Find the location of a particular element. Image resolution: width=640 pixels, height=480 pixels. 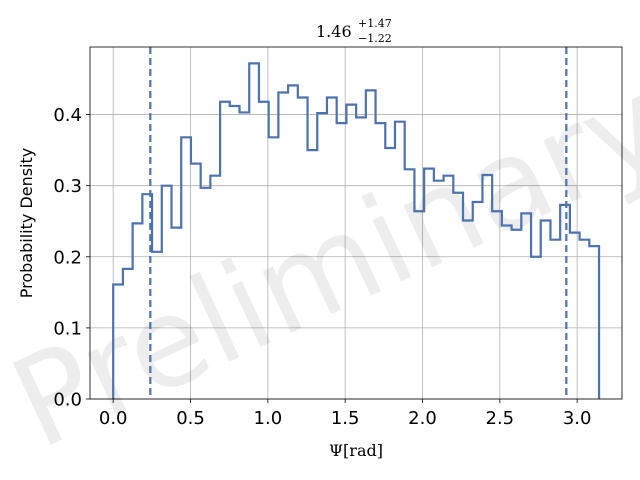

title-value: 1.46 is located at coordinates (334, 31).